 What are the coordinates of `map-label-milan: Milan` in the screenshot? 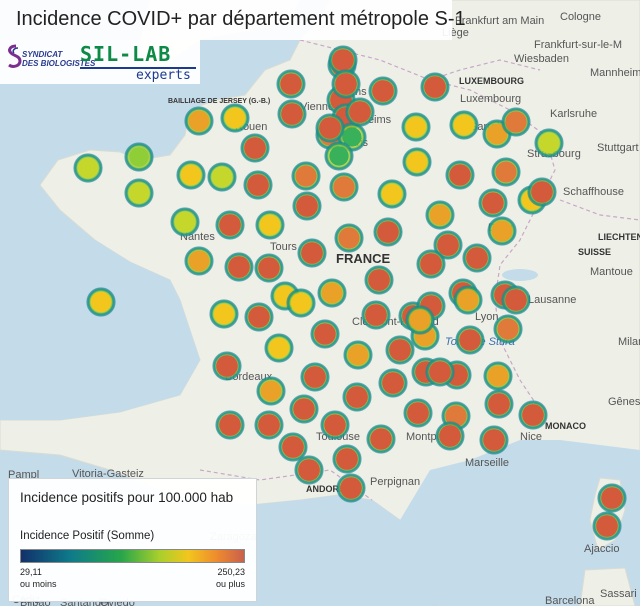 It's located at (629, 342).